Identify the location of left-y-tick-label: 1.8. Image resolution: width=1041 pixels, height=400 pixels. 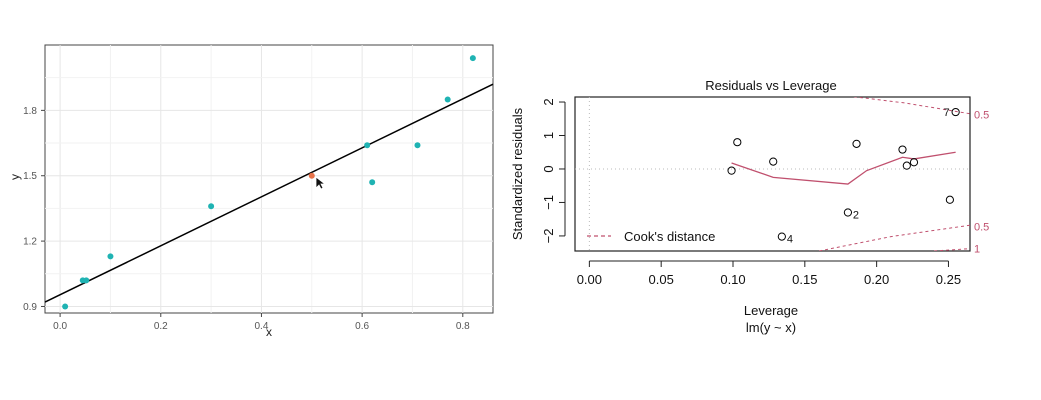
(30, 111).